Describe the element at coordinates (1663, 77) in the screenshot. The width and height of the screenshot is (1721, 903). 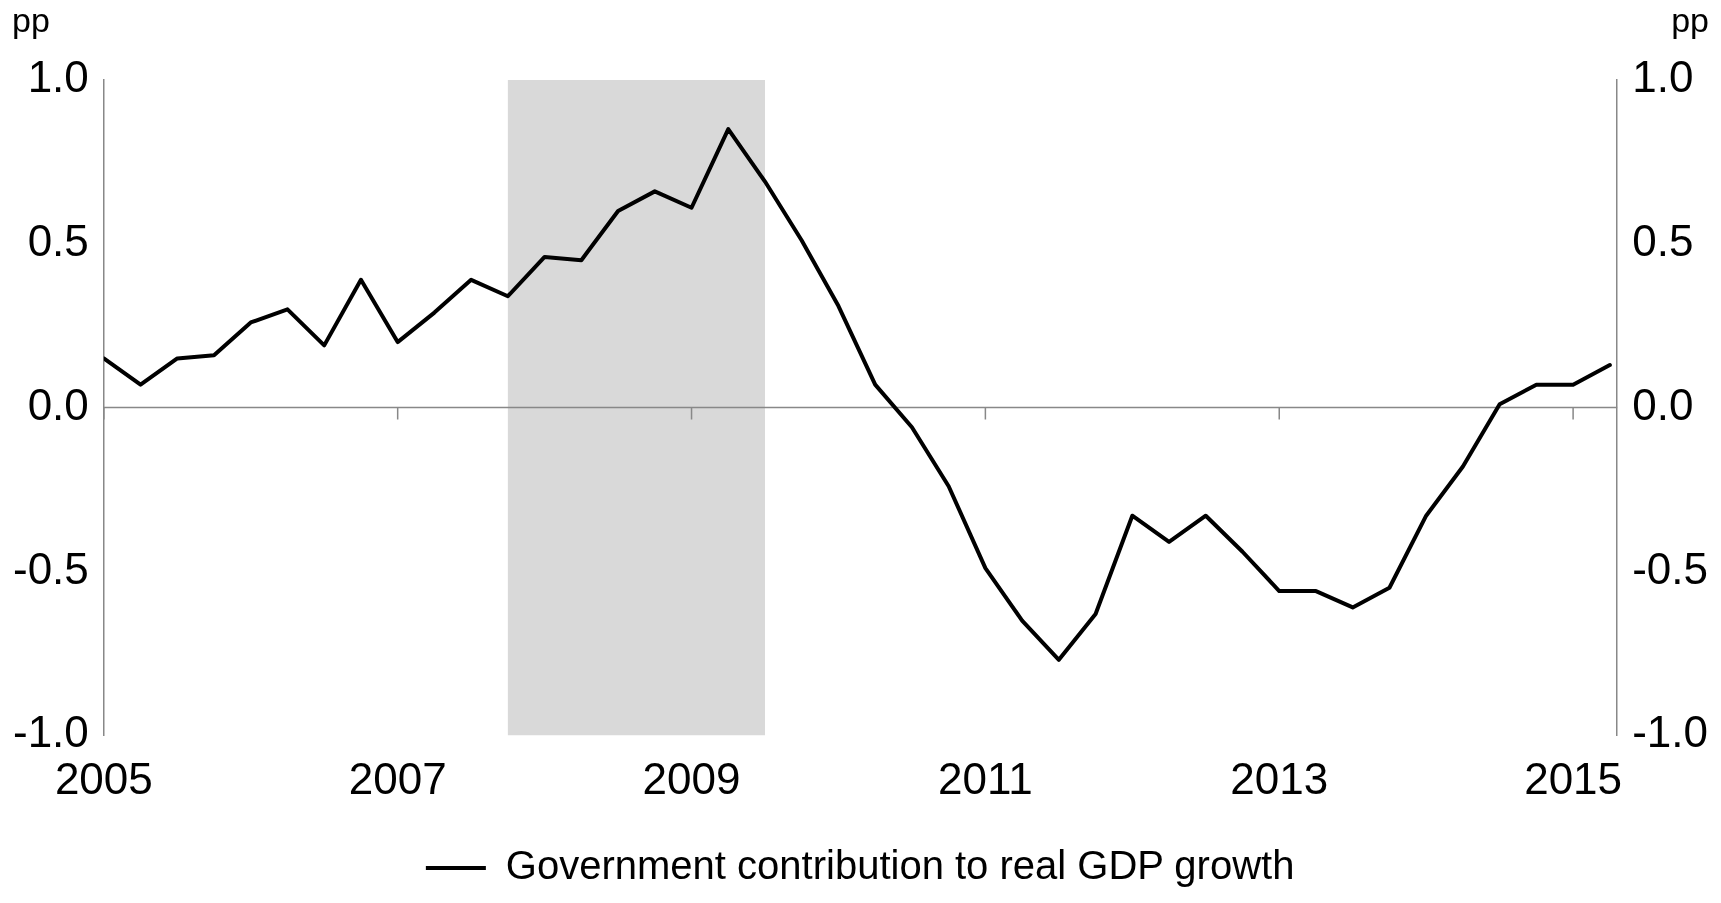
I see `y2-tick-label: 1.0` at that location.